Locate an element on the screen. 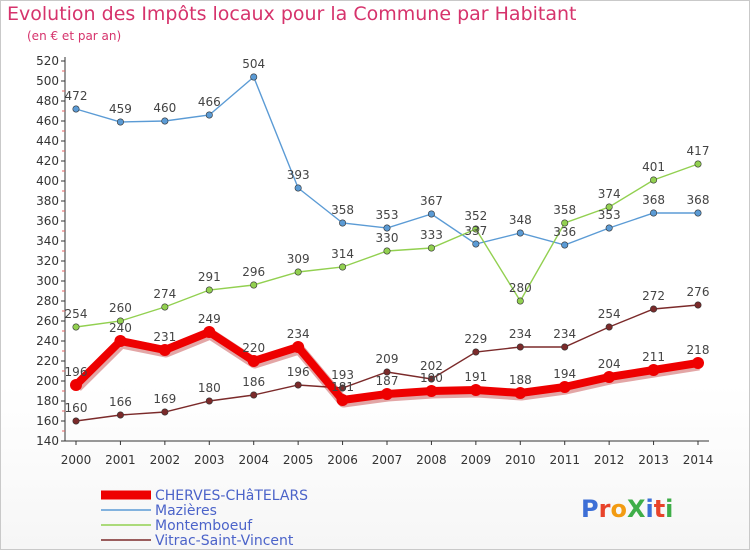 This screenshot has height=550, width=750. data-label-cherves-ch-telars: 204 is located at coordinates (609, 364).